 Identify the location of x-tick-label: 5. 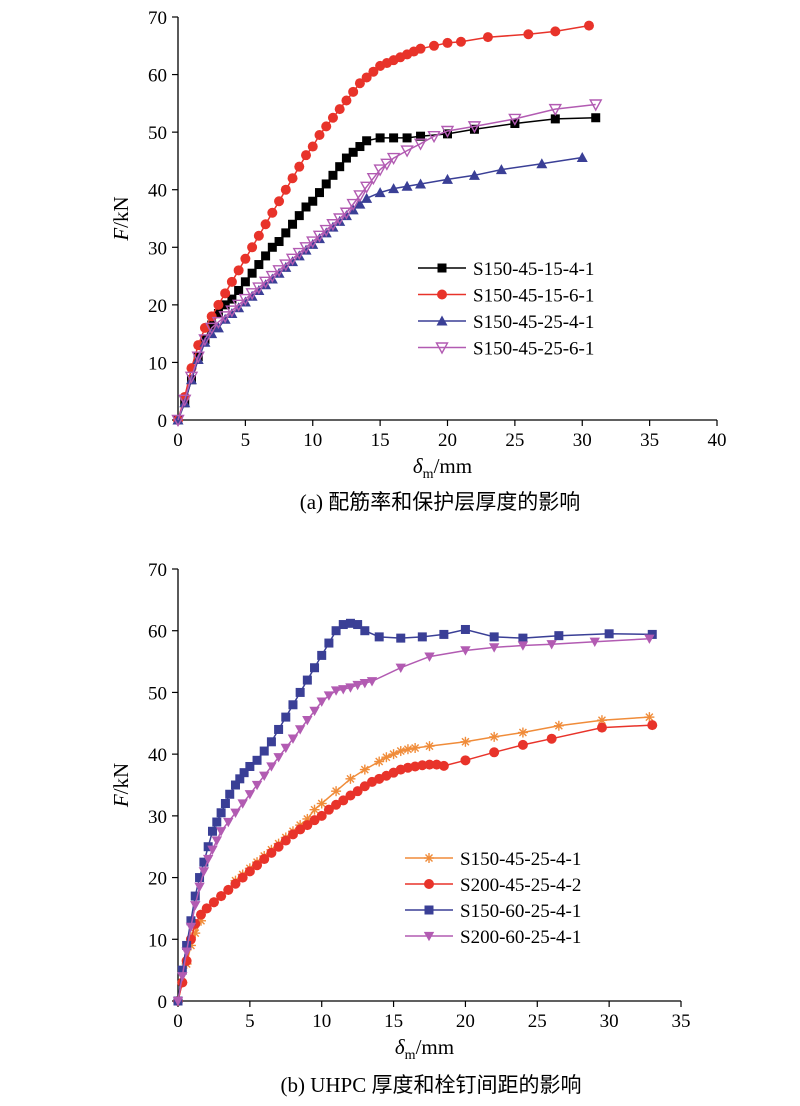
(250, 1021).